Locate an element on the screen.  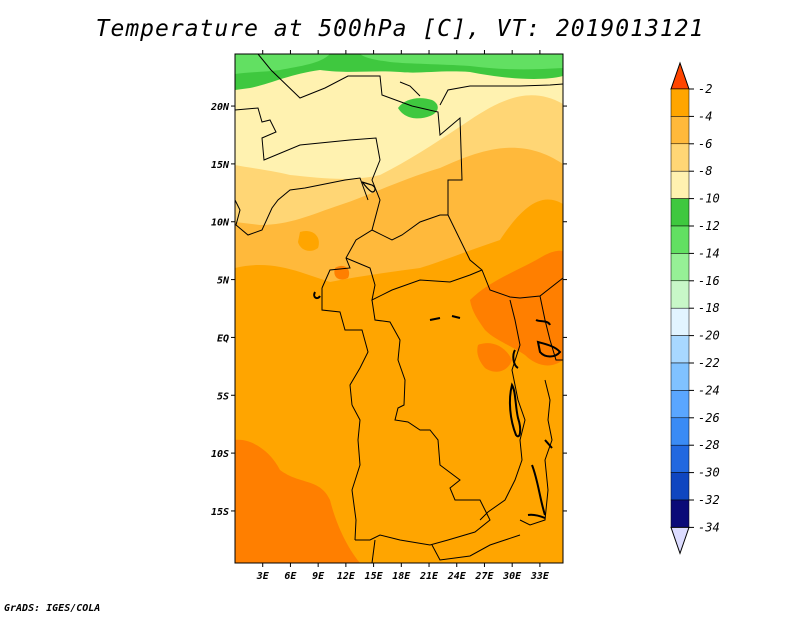
y-tick-label: 5N is located at coordinates (223, 281).